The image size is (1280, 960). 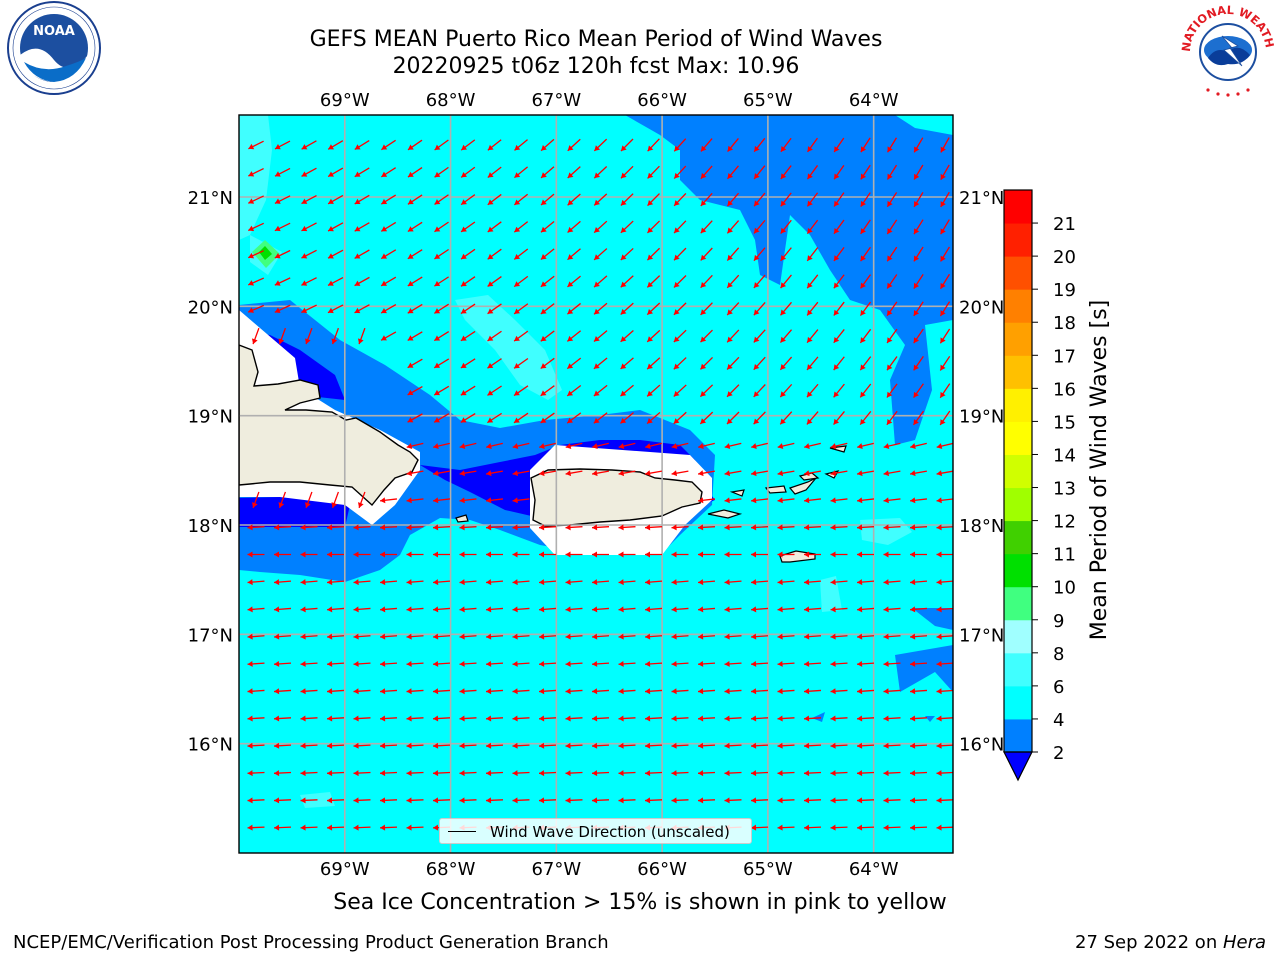 I want to click on lon-label-top: 67°W, so click(x=556, y=100).